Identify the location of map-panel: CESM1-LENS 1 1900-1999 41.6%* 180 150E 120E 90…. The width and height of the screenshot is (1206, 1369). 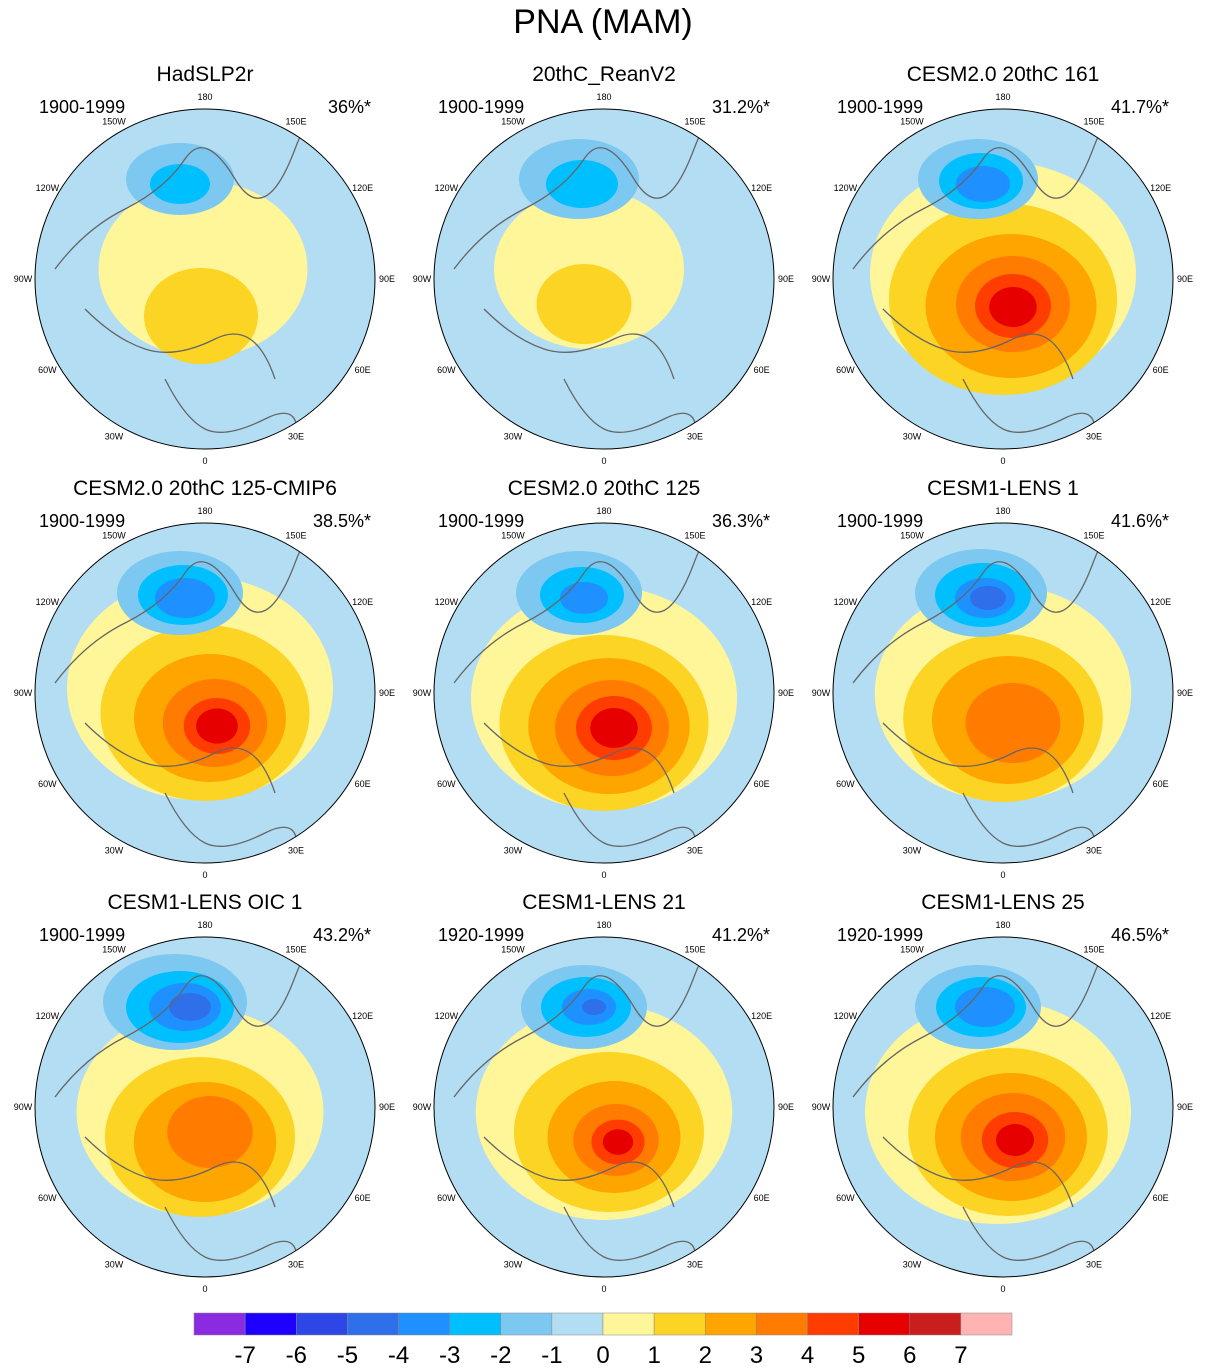
(1003, 678).